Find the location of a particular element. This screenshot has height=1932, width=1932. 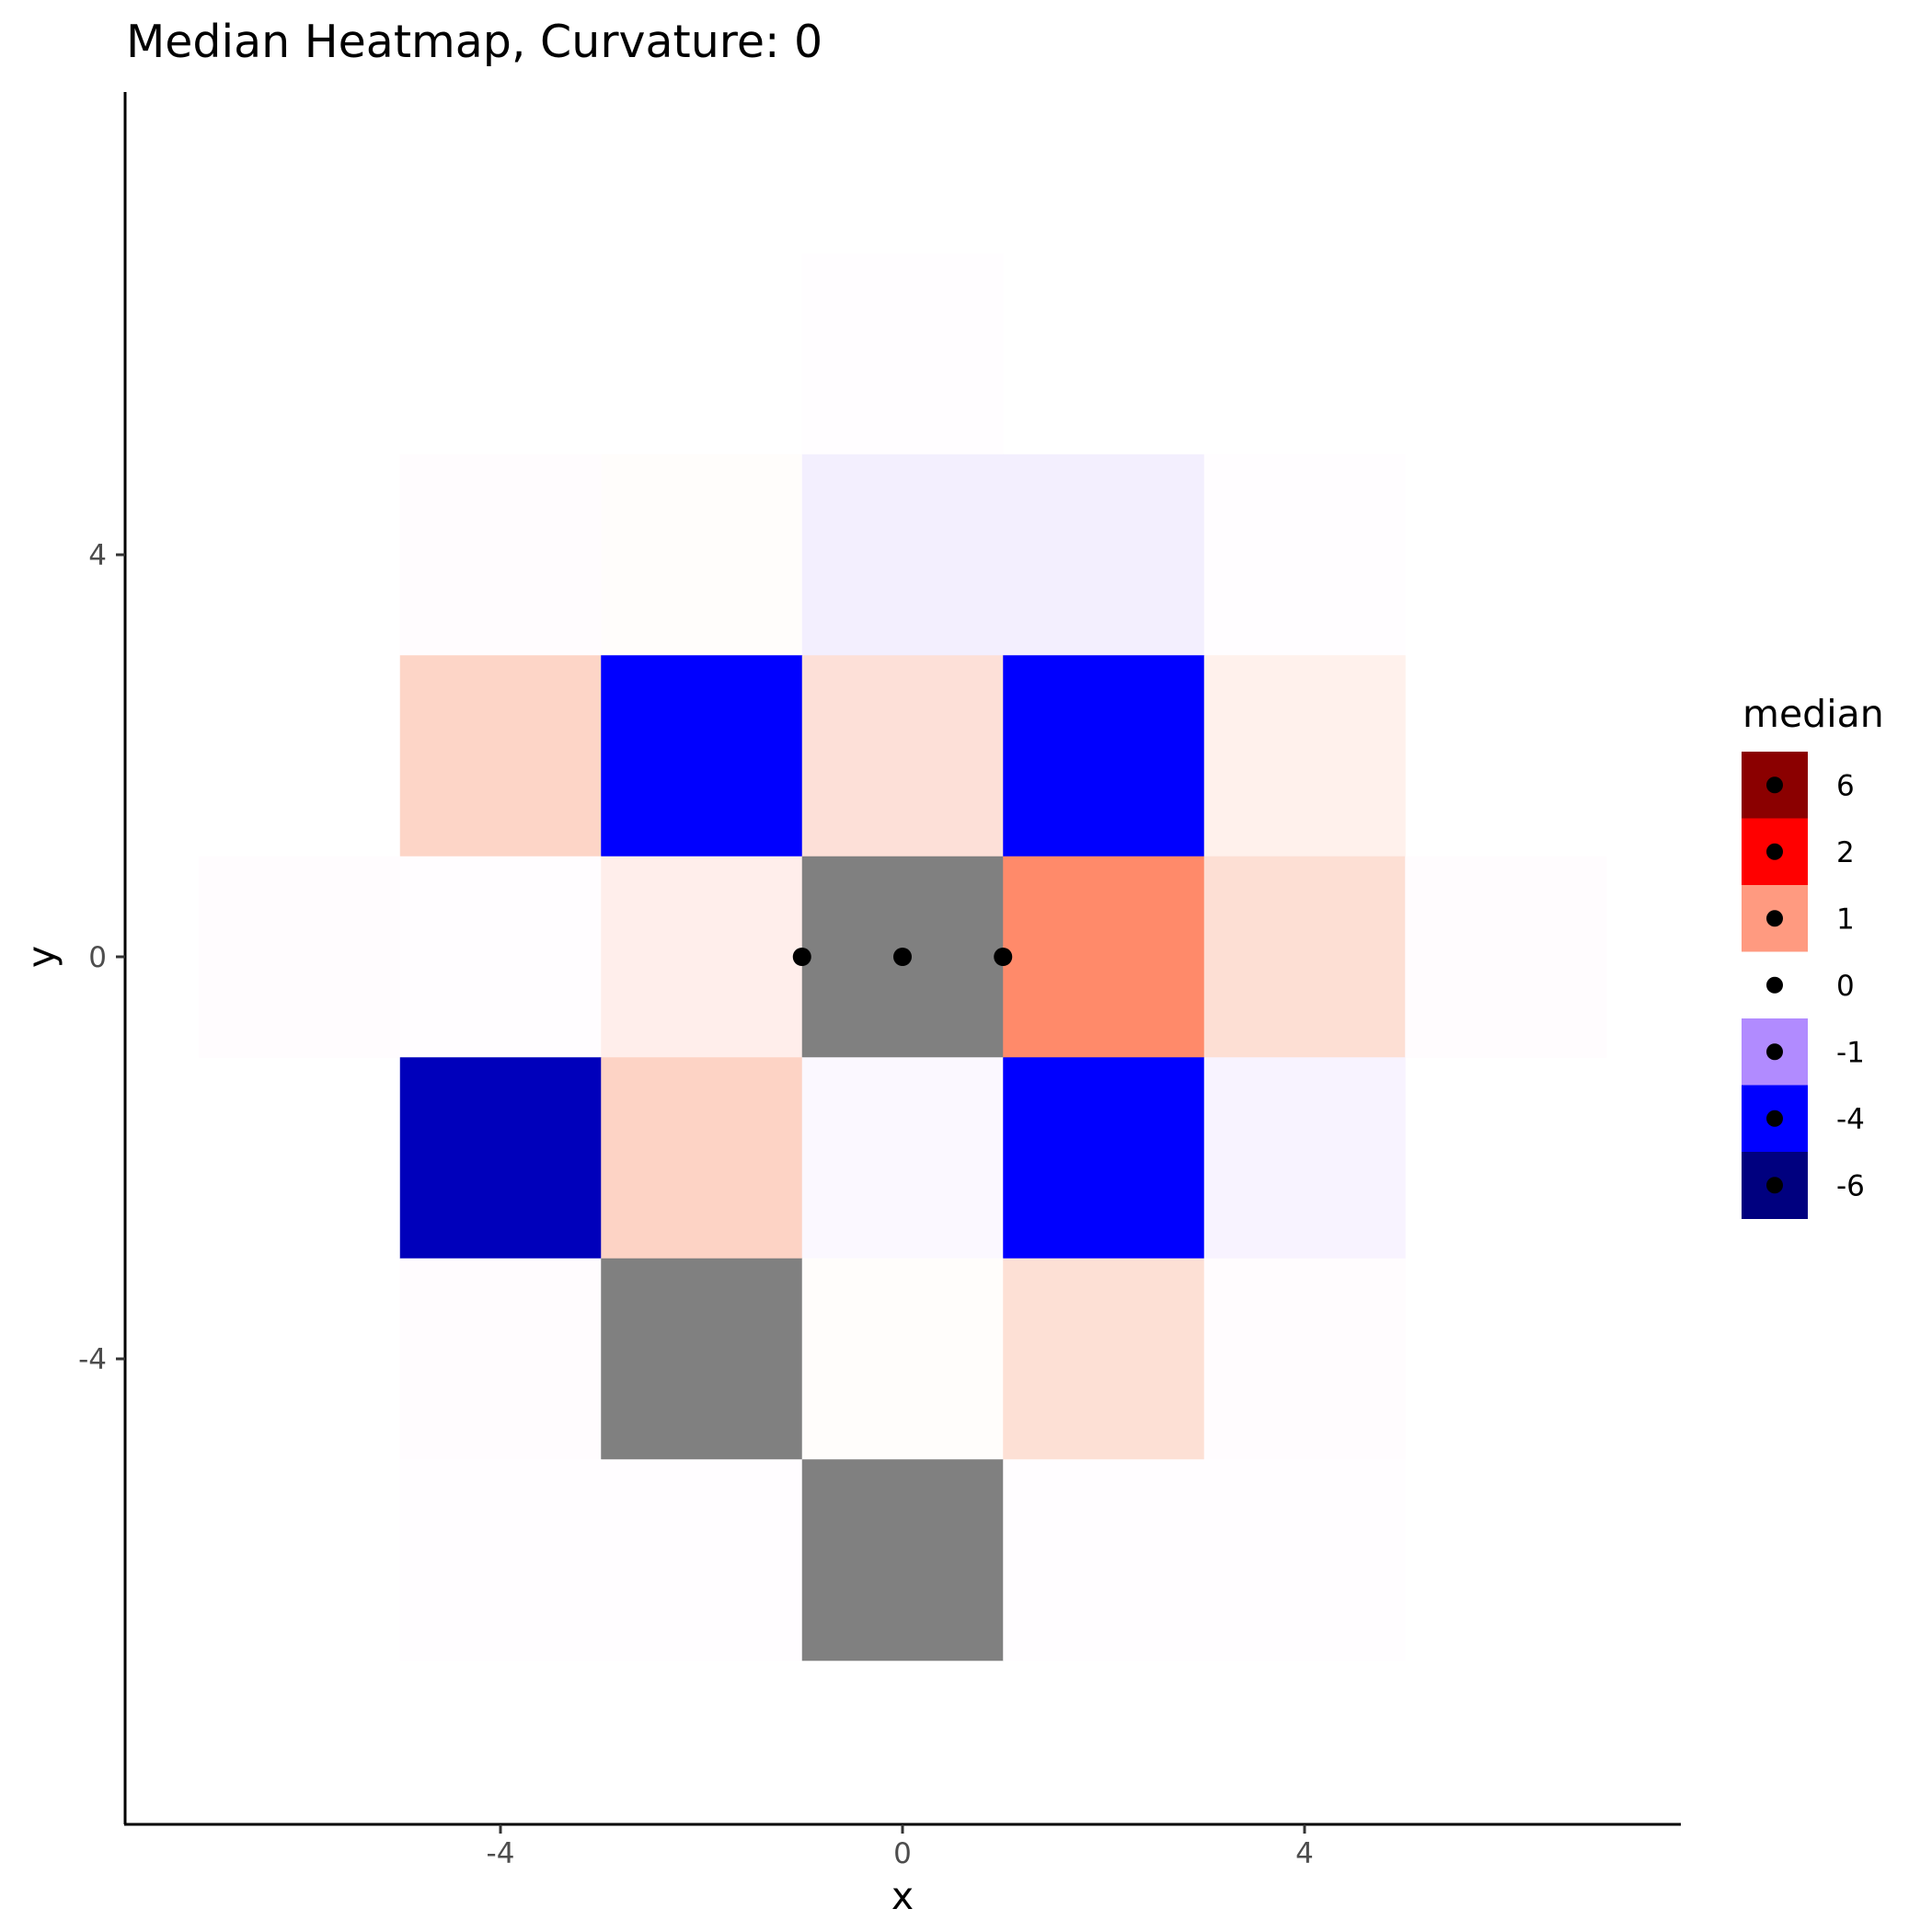

legend: median 6 2 1 0 -1 -4 -6 is located at coordinates (1813, 955).